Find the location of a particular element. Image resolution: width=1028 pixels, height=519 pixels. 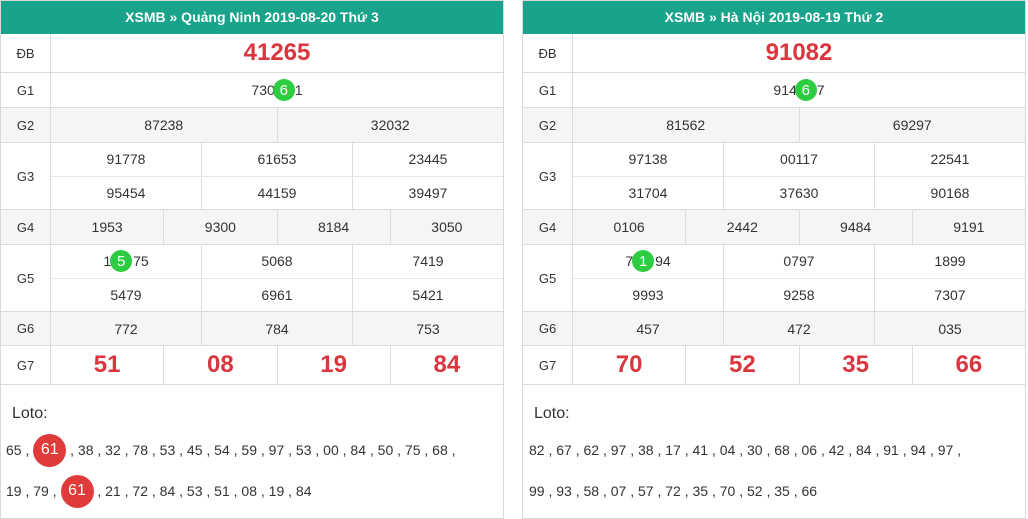

row-g3: G3 91778 61653 23445 95454 44159 39497 is located at coordinates (252, 176).